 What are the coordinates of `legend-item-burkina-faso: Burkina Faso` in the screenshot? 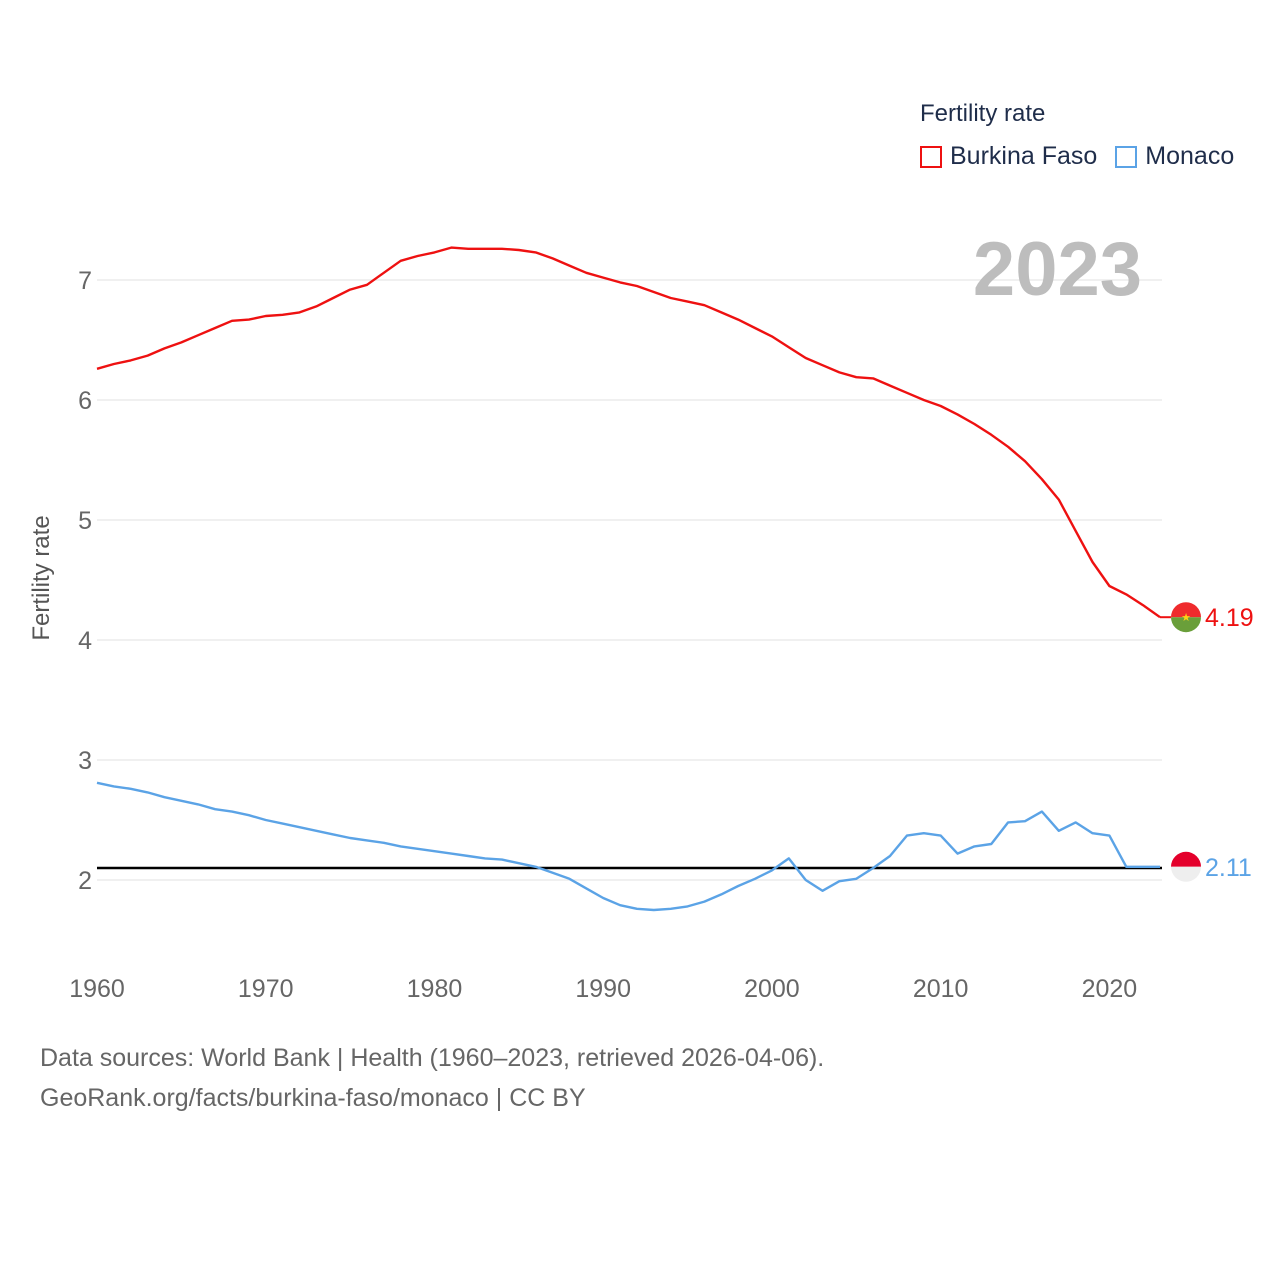 It's located at (1008, 156).